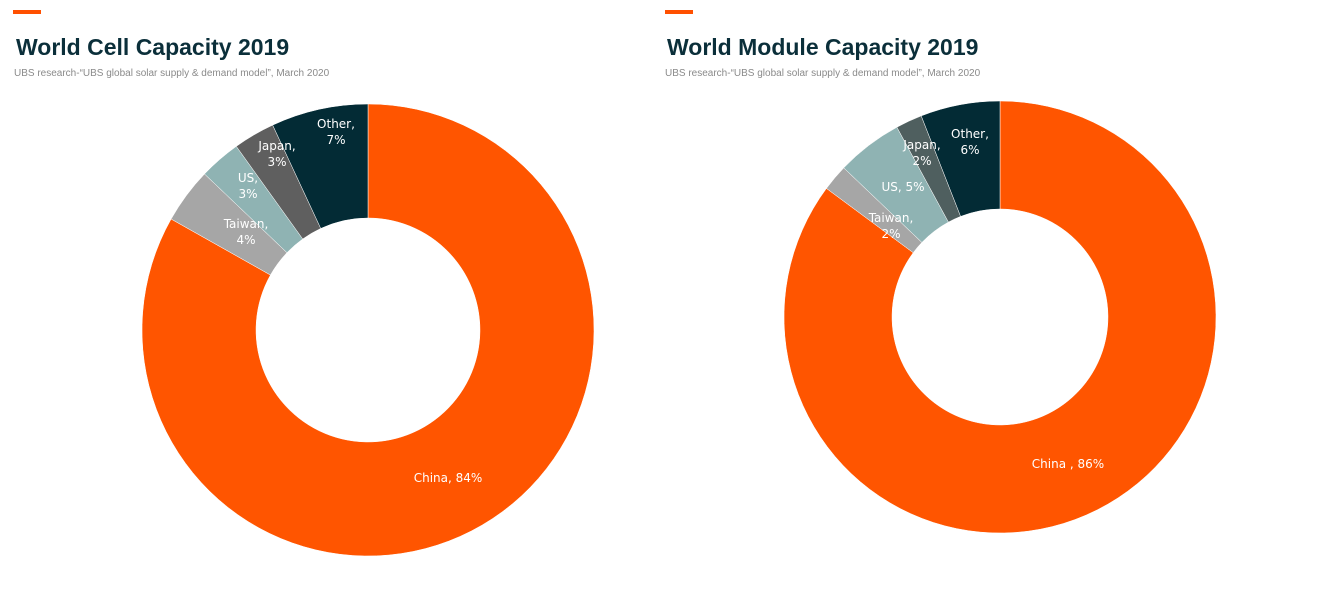 This screenshot has height=589, width=1318. Describe the element at coordinates (276, 154) in the screenshot. I see `slice-label-japan: Japan, 3%` at that location.